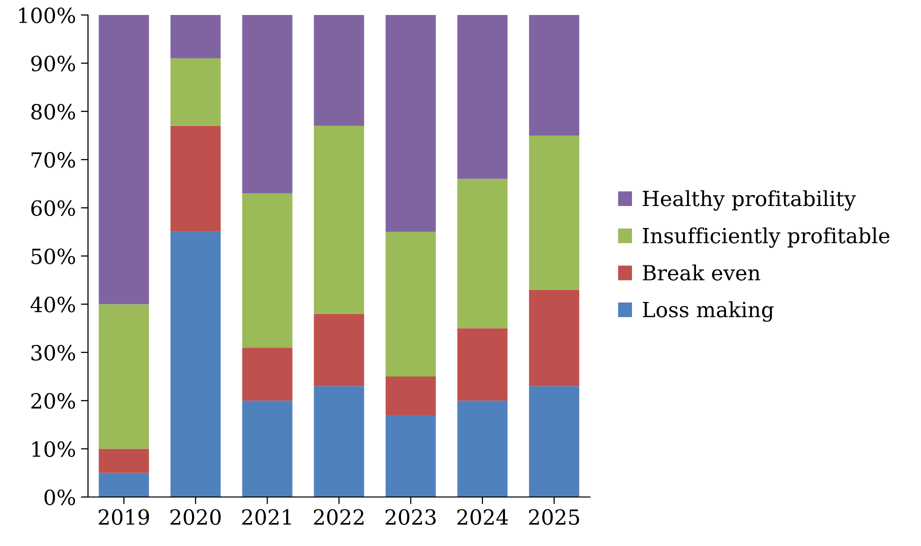 The image size is (921, 546). What do you see at coordinates (60, 497) in the screenshot?
I see `y-tick-label: 0%` at bounding box center [60, 497].